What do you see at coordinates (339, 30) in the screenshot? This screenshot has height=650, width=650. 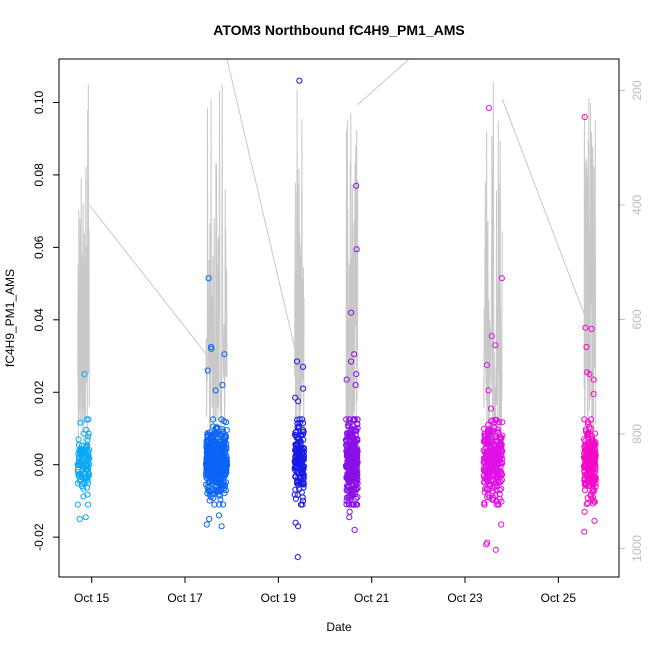 I see `chart-title: ATOM3 Northbound fC4H9_PM1_AMS` at bounding box center [339, 30].